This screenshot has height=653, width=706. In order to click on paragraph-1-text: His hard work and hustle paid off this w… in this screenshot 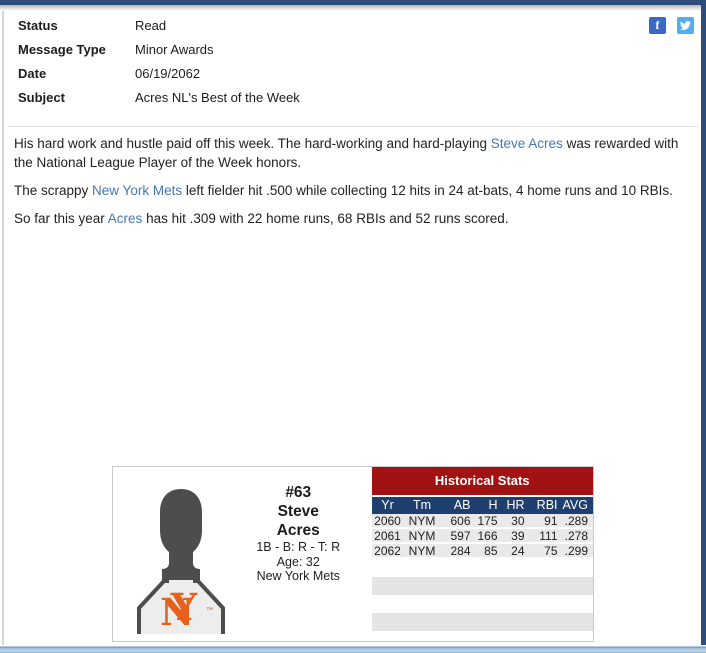, I will do `click(252, 143)`.